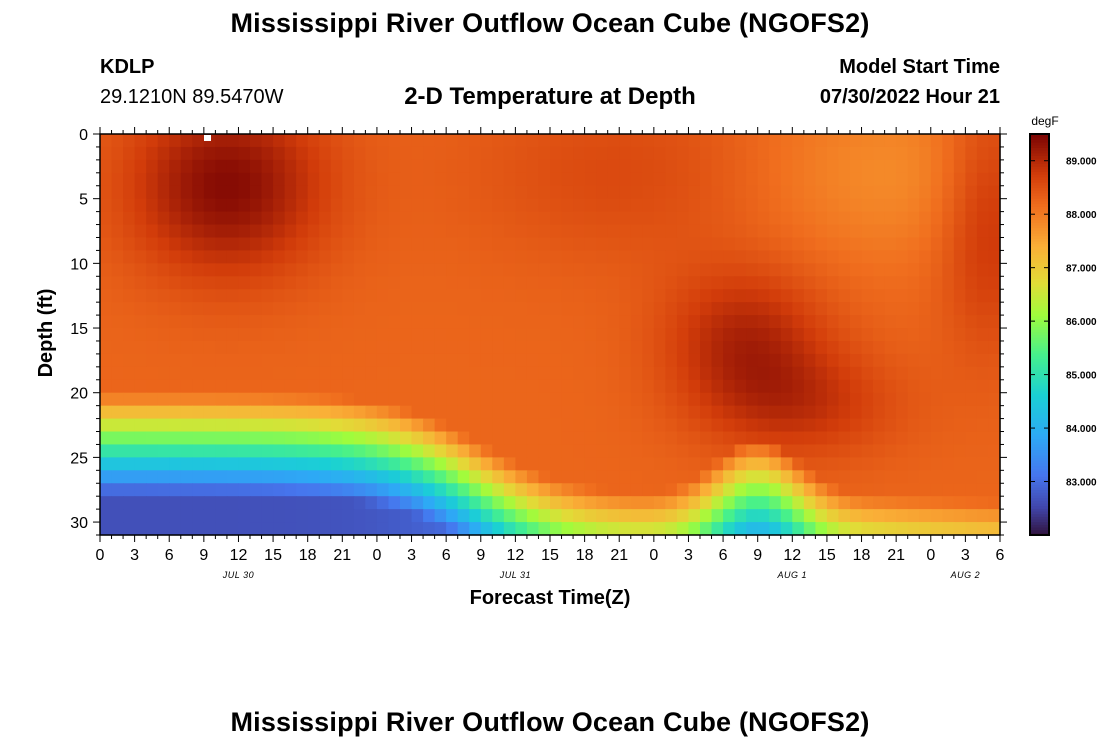 This screenshot has height=750, width=1100. I want to click on x-tick-label: 0, so click(653, 555).